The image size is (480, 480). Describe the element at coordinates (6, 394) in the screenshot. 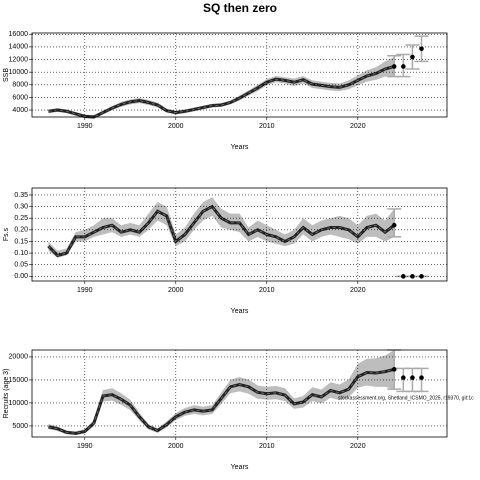

I see `y-axis-label: Recruits (age 3)` at that location.